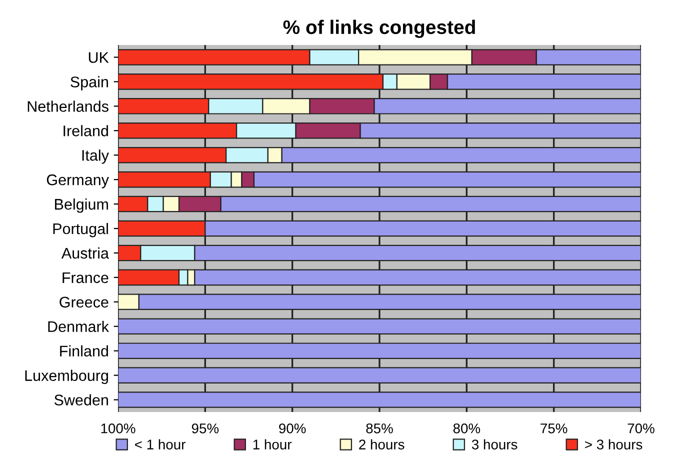 The image size is (688, 465). I want to click on legend-label: < 1 hour, so click(160, 444).